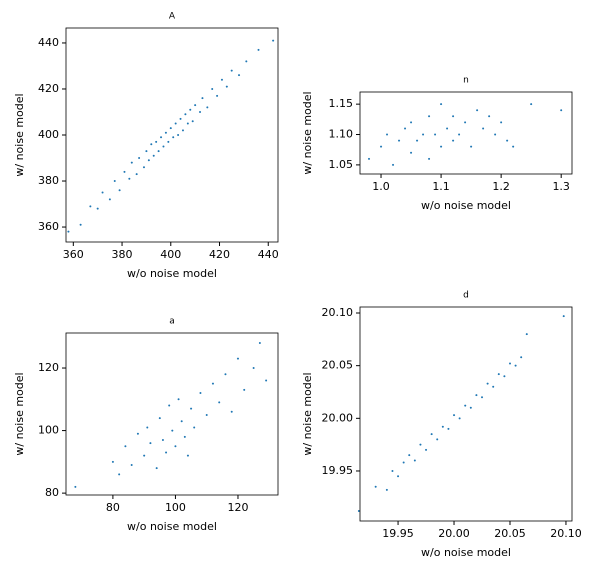 The width and height of the screenshot is (595, 574). I want to click on y-tick-label: 400, so click(48, 134).